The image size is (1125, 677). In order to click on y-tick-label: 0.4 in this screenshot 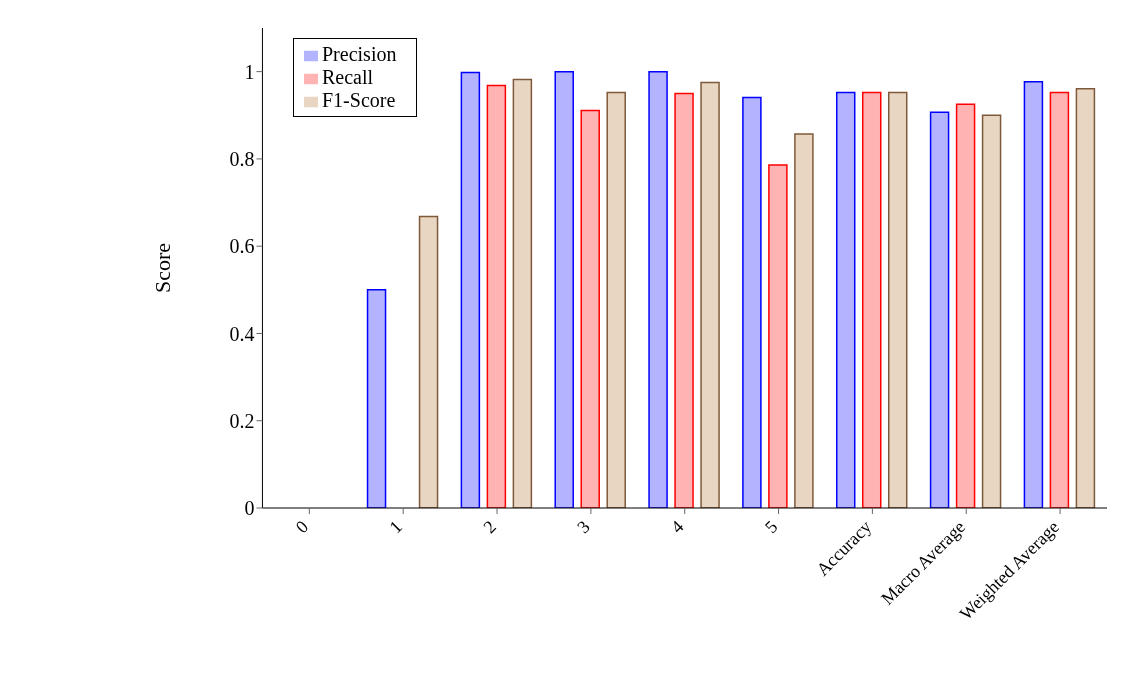, I will do `click(242, 333)`.